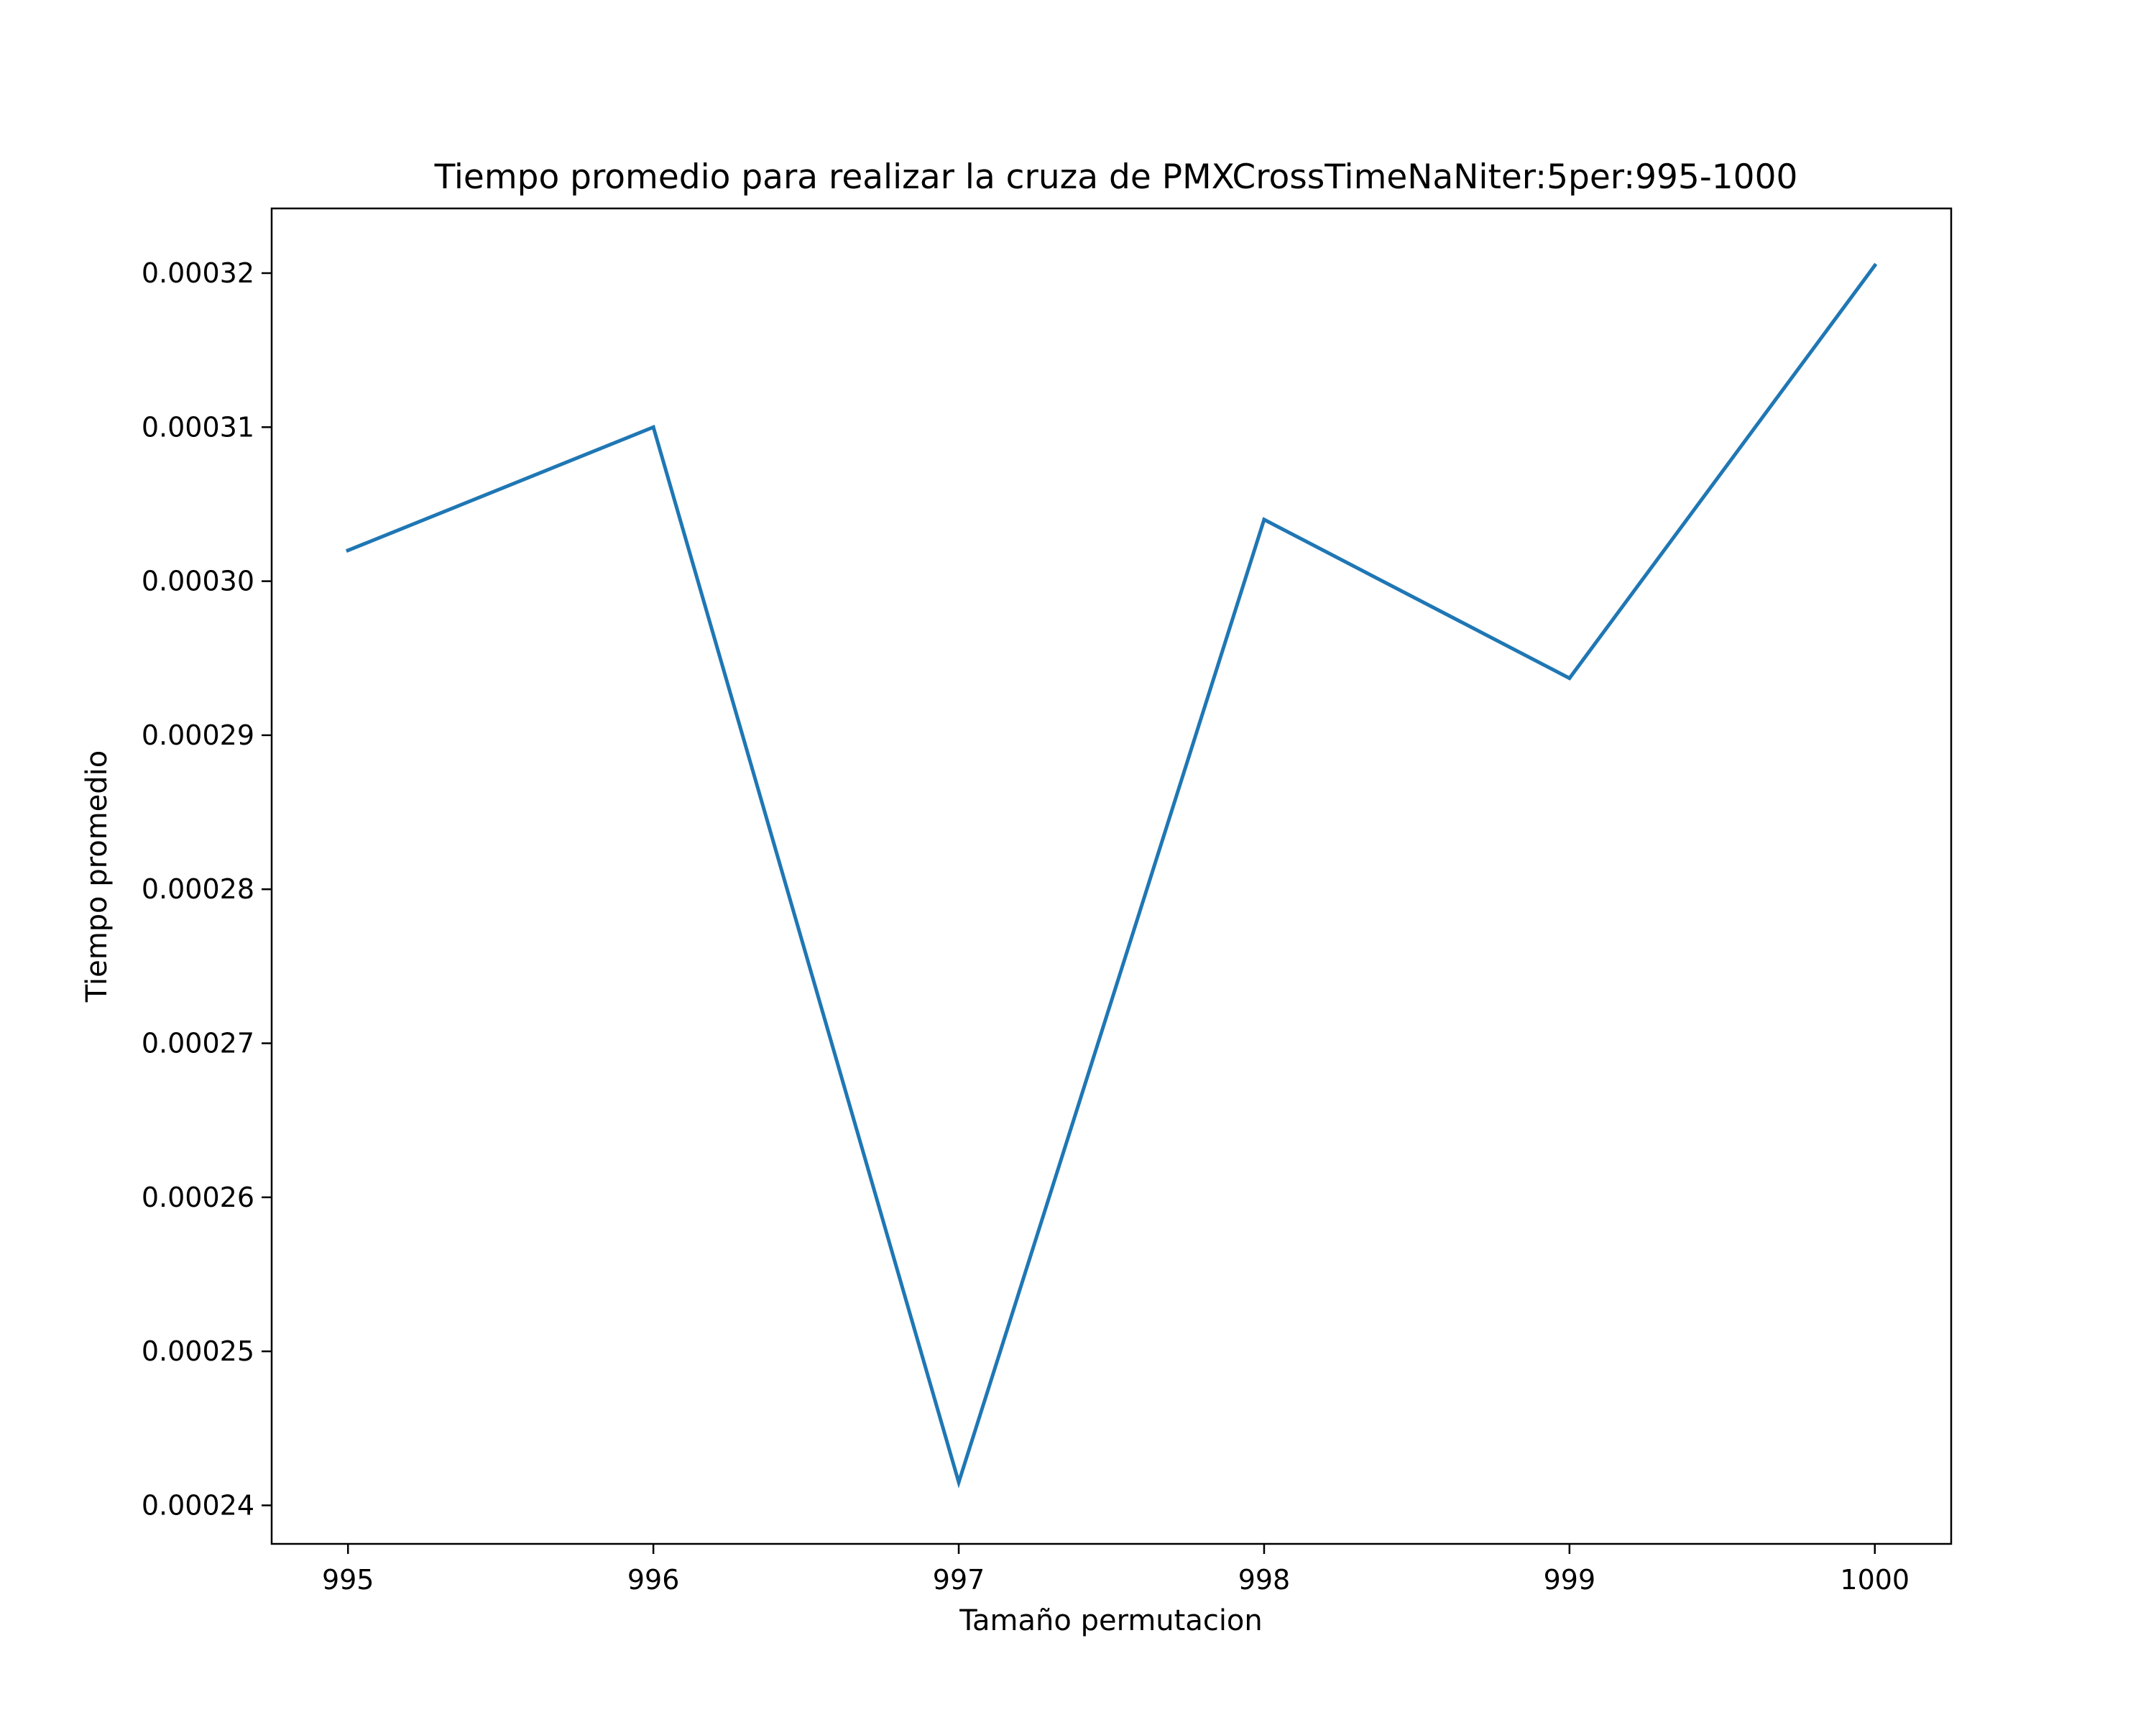 The image size is (2156, 1725). Describe the element at coordinates (653, 1580) in the screenshot. I see `x-tick-label: 996` at that location.